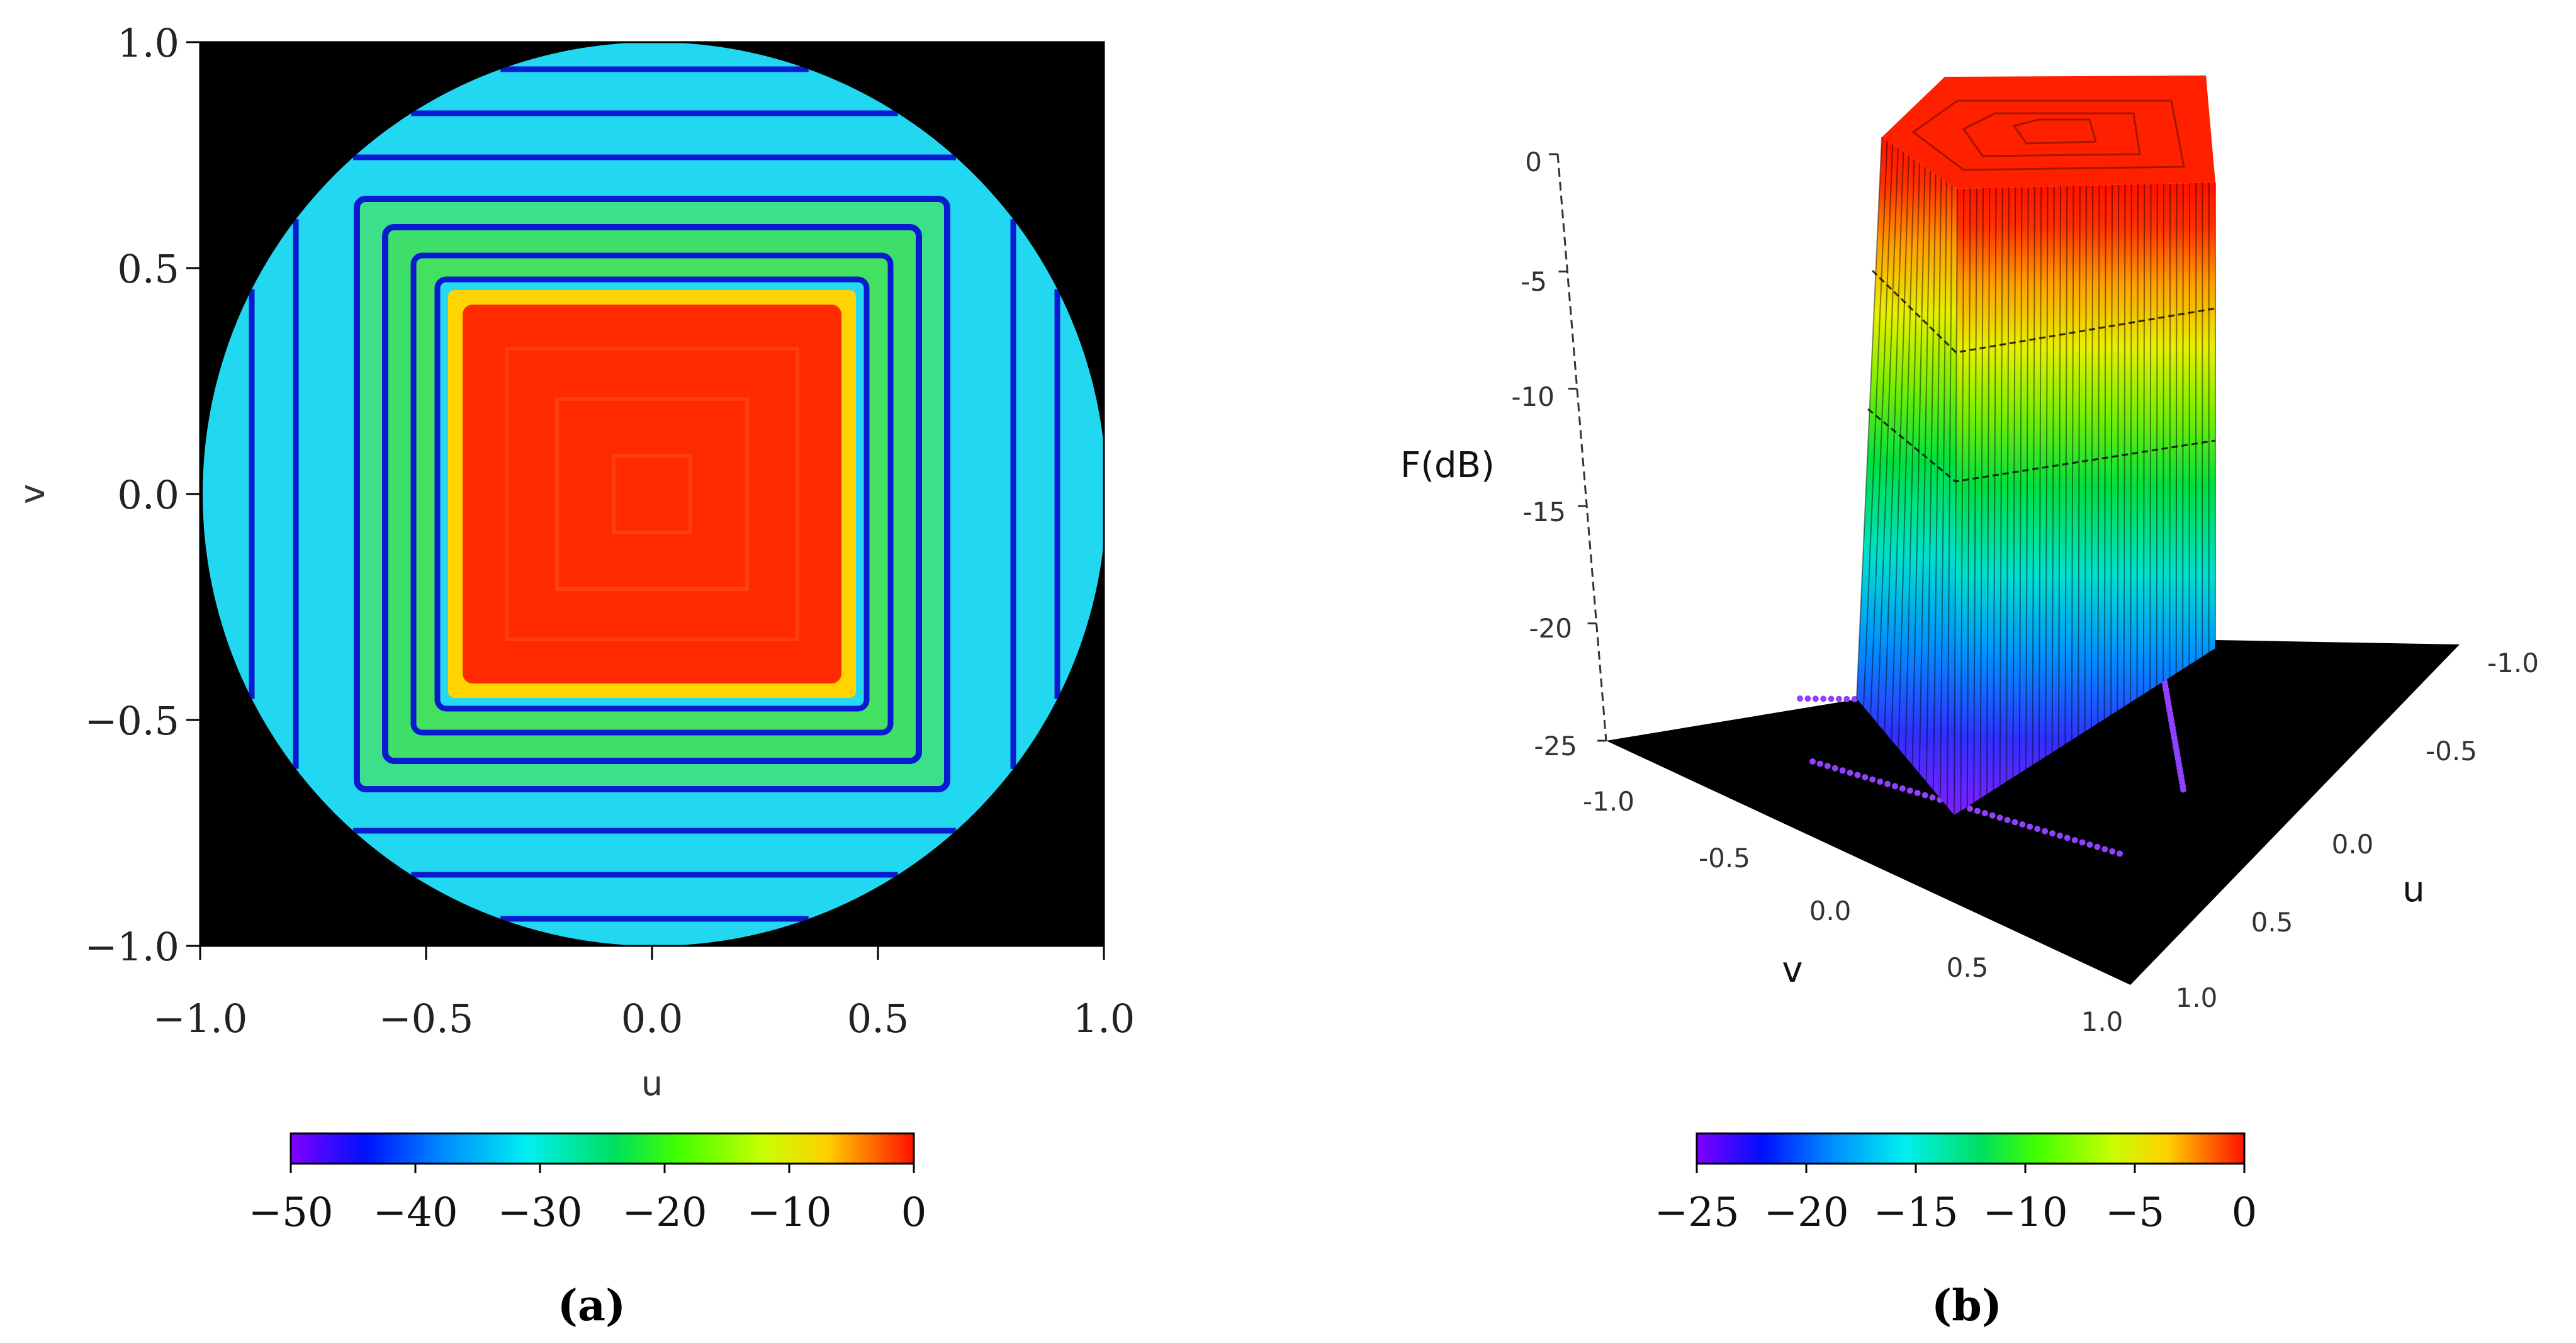  I want to click on u-tick-labels: -1.0 -0.5 0.0 0.5 1.0, so click(2357, 830).